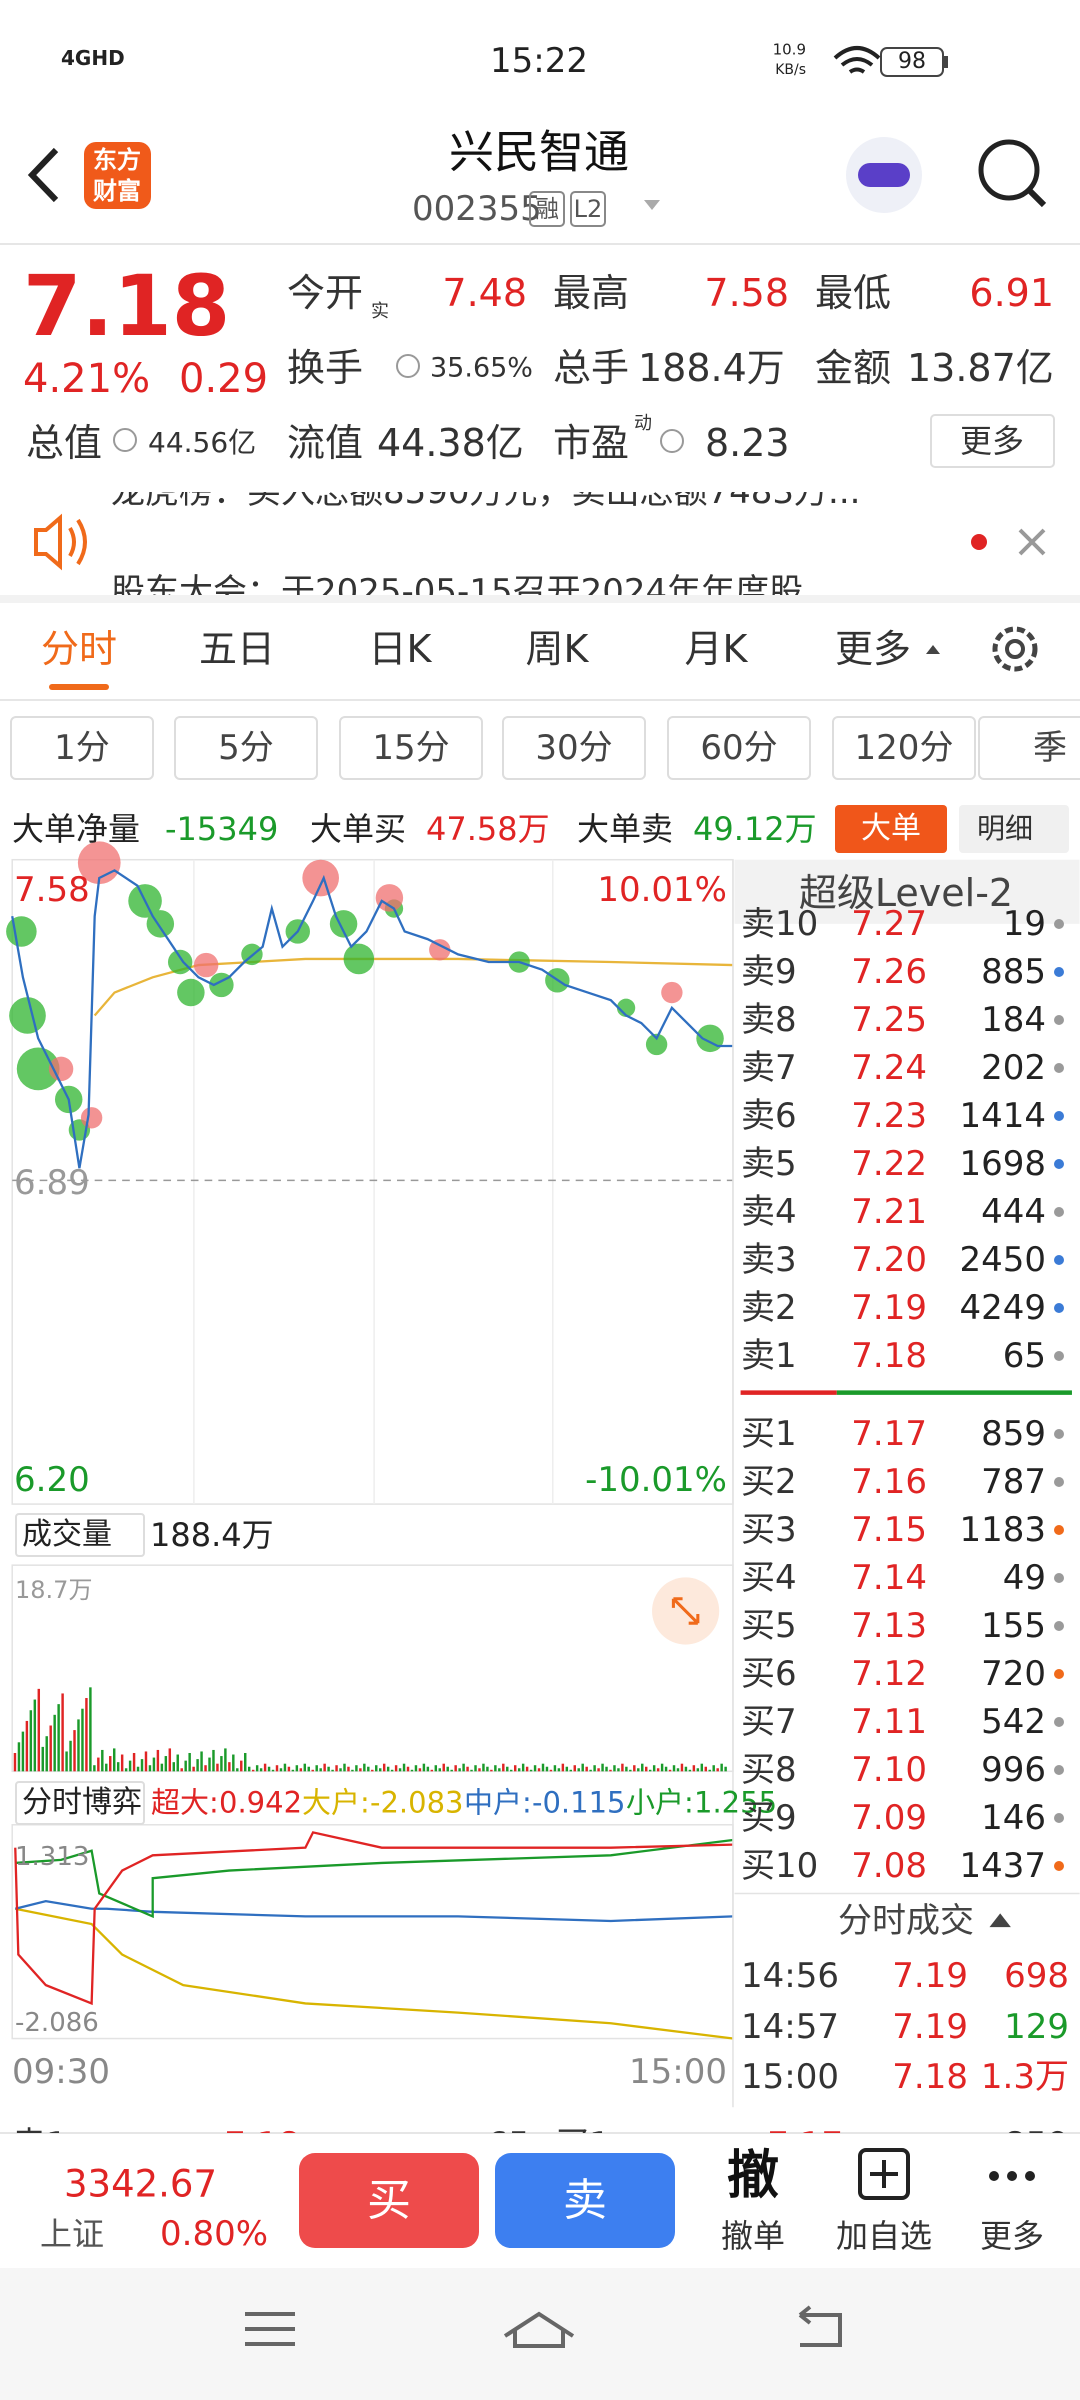 This screenshot has height=2400, width=1080. What do you see at coordinates (185, 1802) in the screenshot?
I see `game-label: 超大:` at bounding box center [185, 1802].